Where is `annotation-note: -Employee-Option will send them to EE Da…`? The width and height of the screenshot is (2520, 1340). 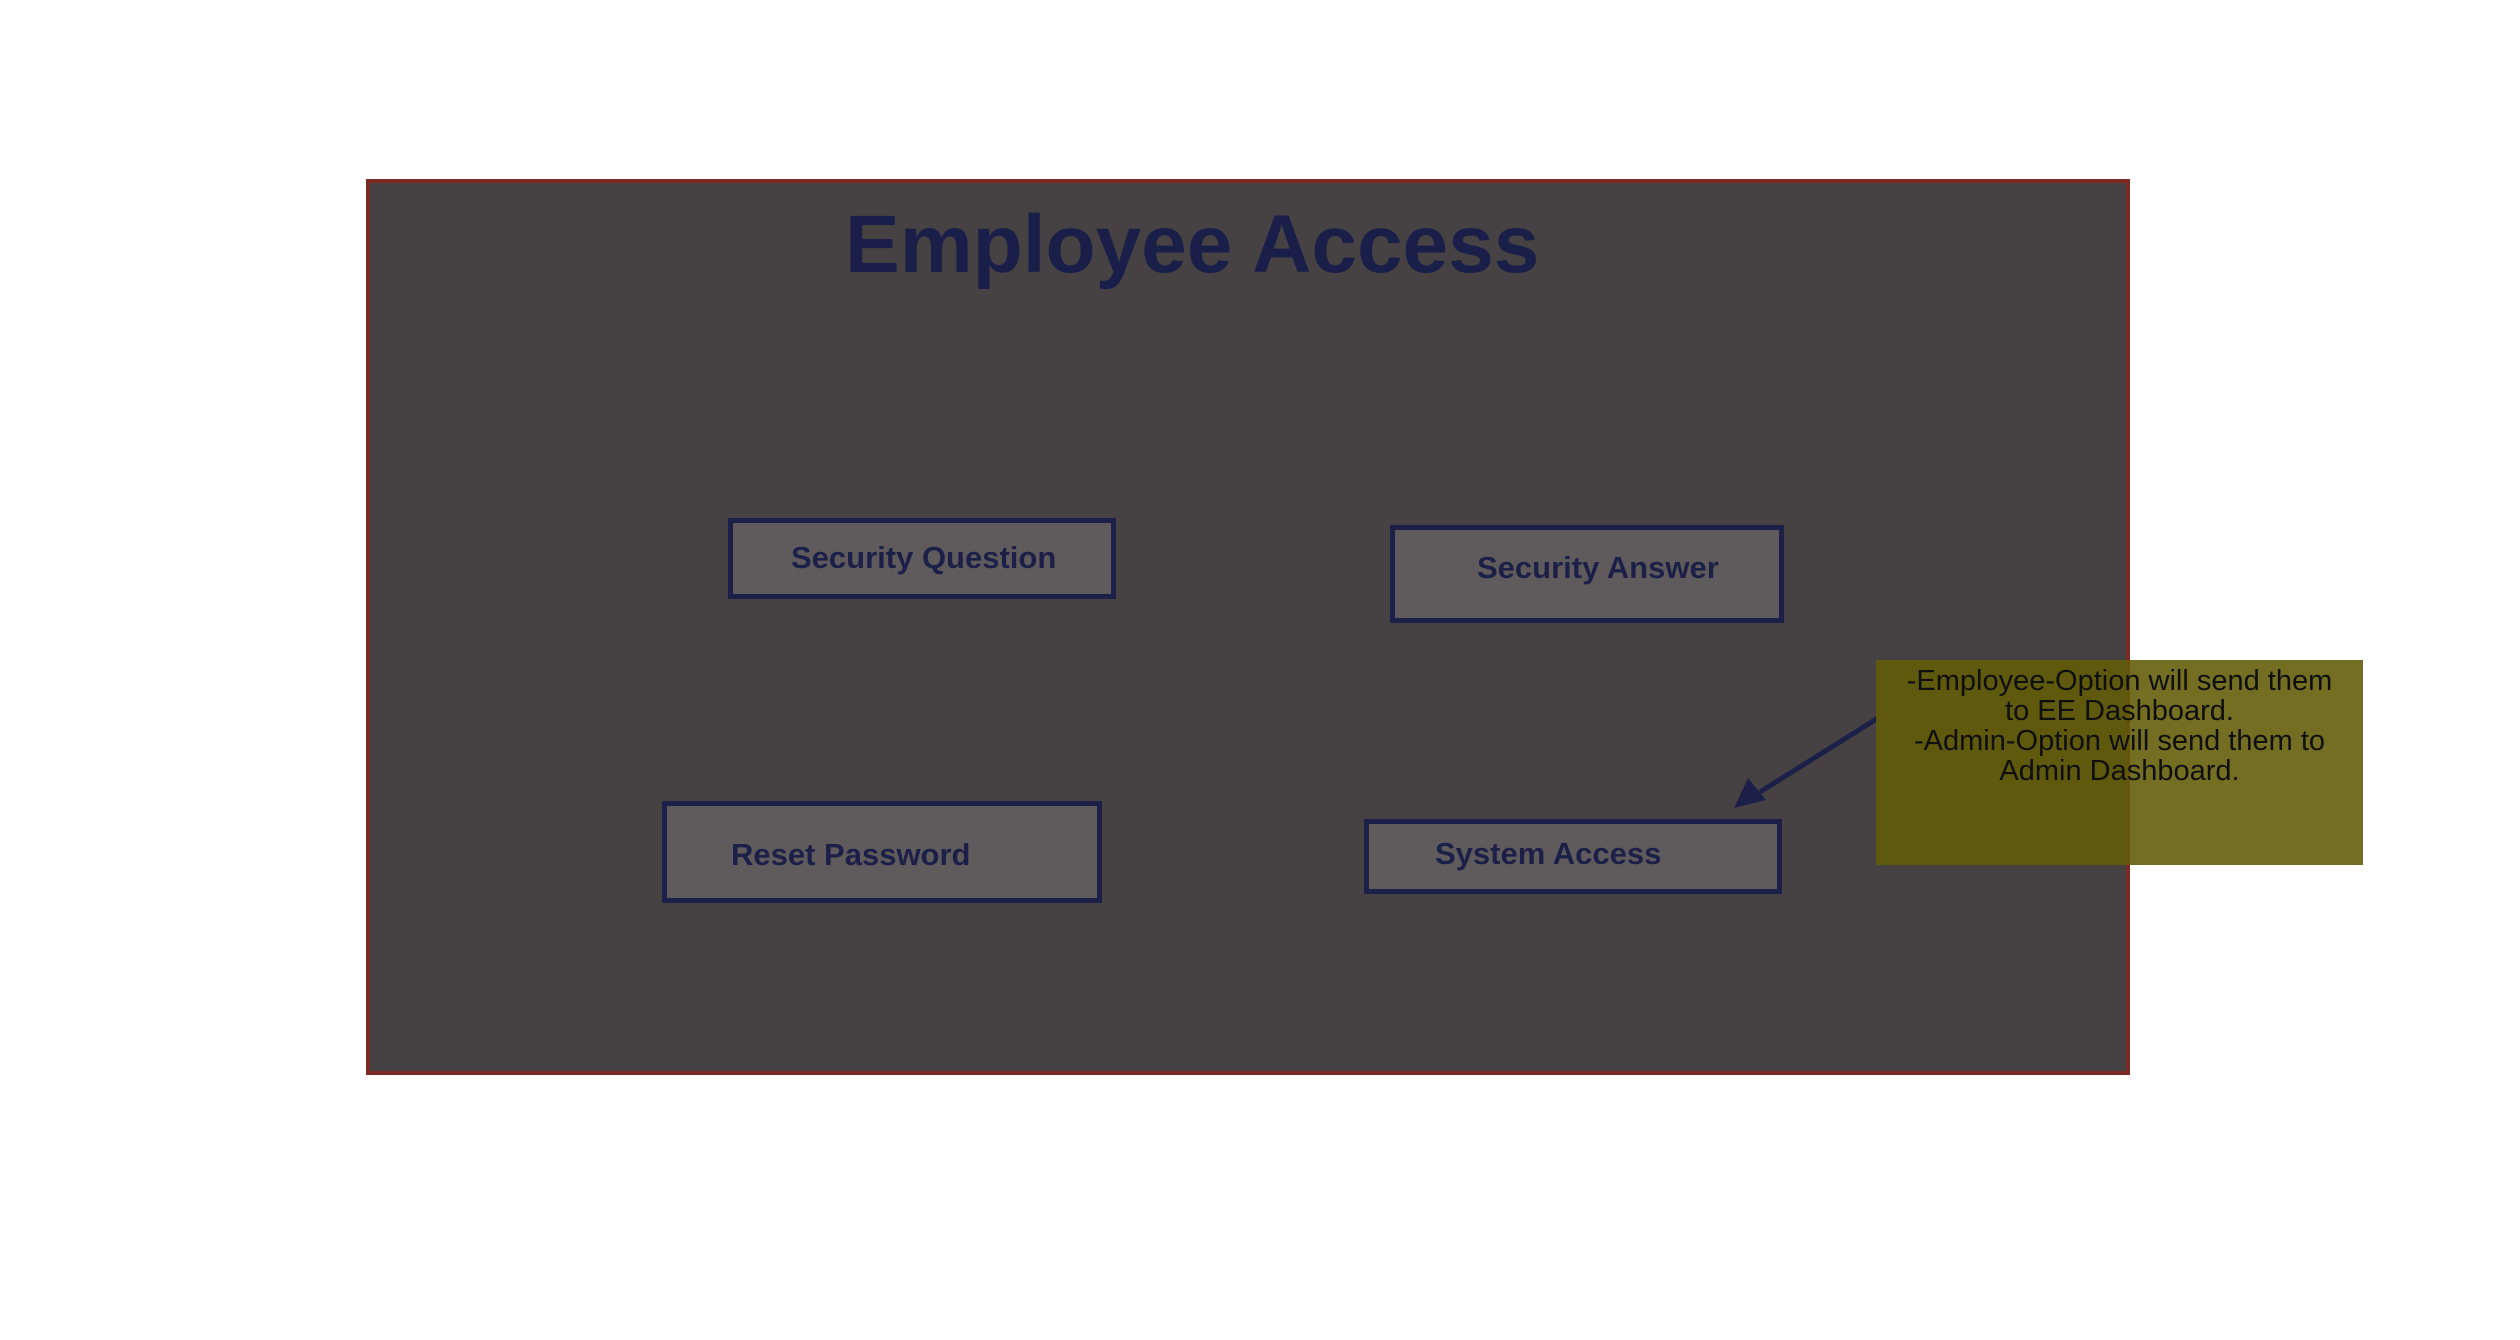
annotation-note: -Employee-Option will send them to EE Da… is located at coordinates (2119, 762).